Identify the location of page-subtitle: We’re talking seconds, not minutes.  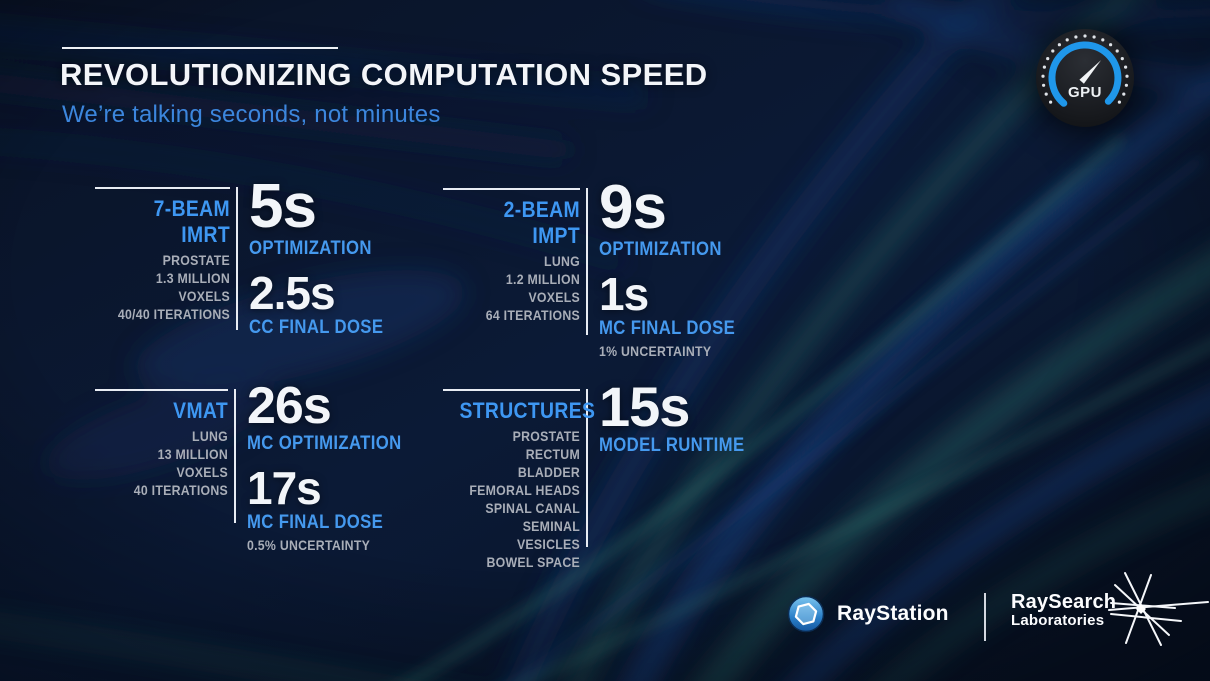
(251, 114).